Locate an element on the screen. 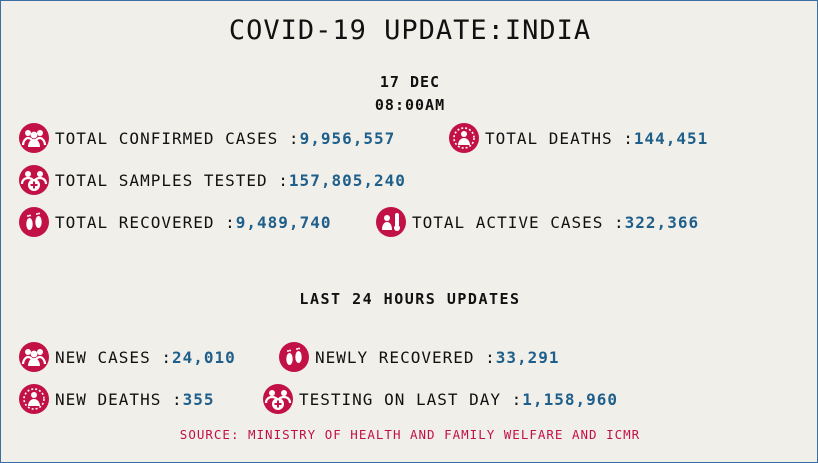 This screenshot has height=463, width=818. stat-total-recovered: TOTAL RECOVERED : 9,489,740 is located at coordinates (175, 222).